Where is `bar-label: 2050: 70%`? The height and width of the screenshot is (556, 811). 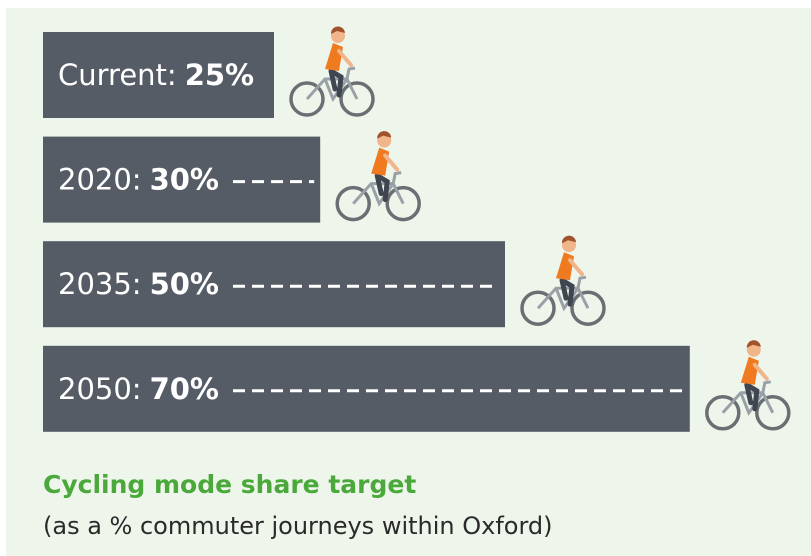 bar-label: 2050: 70% is located at coordinates (138, 389).